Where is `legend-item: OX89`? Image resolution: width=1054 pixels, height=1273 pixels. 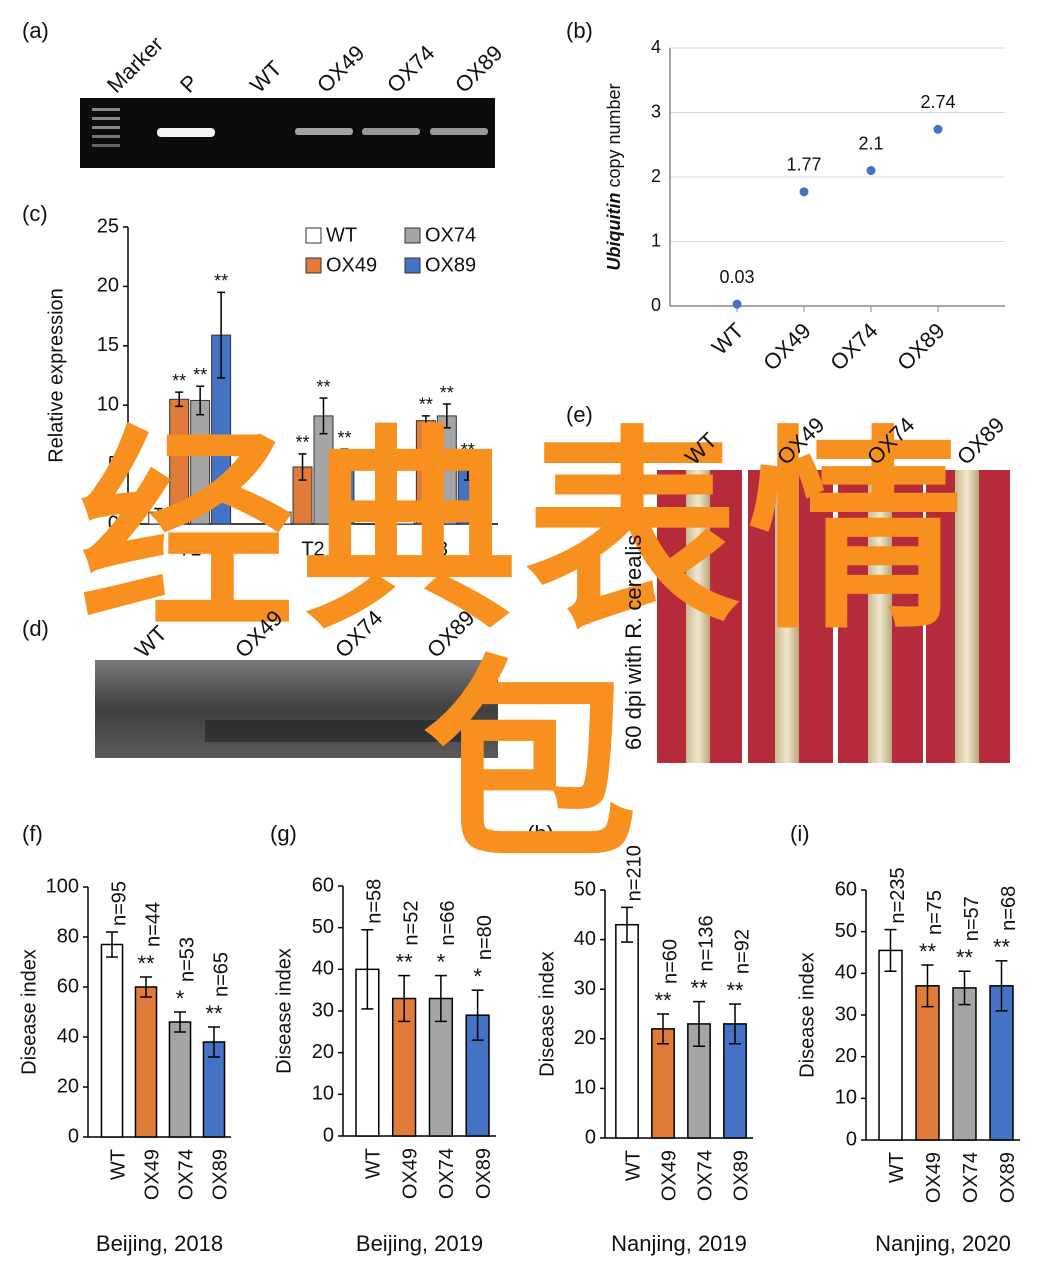
legend-item: OX89 is located at coordinates (440, 265).